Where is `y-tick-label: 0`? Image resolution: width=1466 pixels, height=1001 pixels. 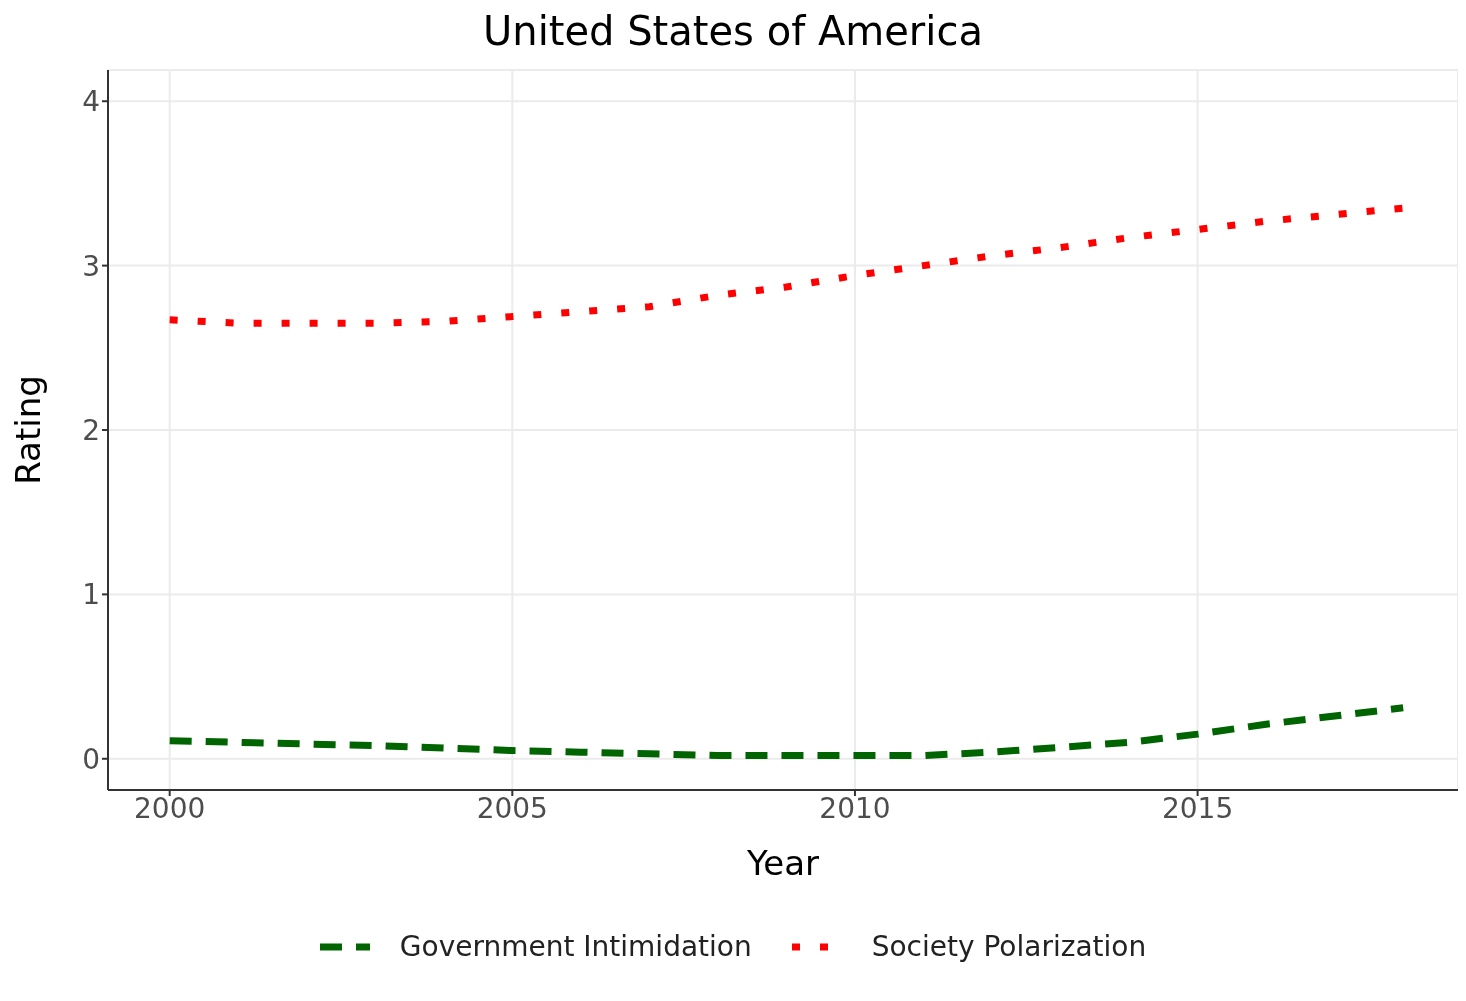
y-tick-label: 0 is located at coordinates (91, 759).